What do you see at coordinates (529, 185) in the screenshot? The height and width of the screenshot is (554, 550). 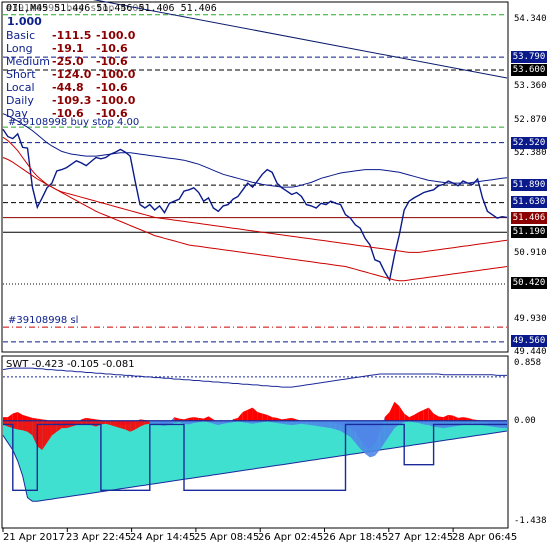 I see `price-level-box: 51.890` at bounding box center [529, 185].